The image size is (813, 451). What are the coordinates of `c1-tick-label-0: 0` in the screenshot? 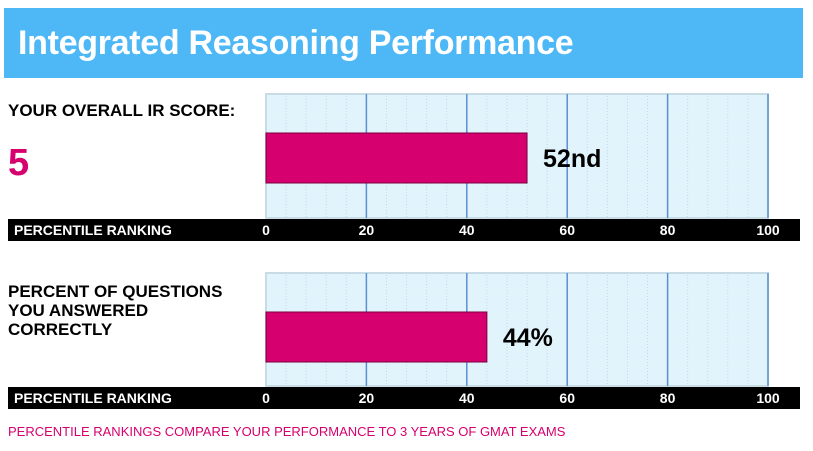 It's located at (266, 230).